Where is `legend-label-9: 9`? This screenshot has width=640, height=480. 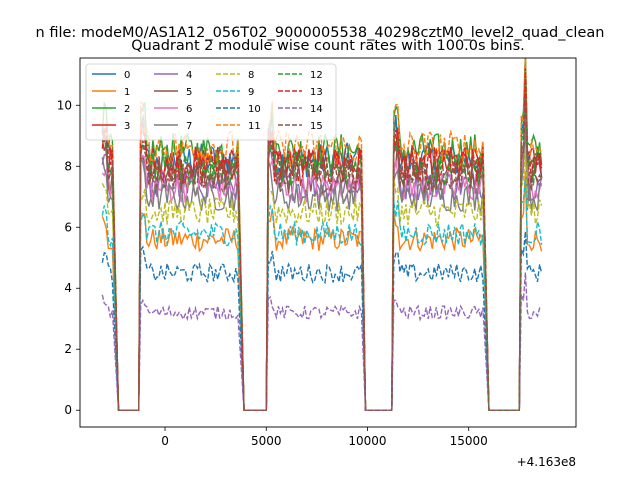
legend-label-9: 9 is located at coordinates (251, 92).